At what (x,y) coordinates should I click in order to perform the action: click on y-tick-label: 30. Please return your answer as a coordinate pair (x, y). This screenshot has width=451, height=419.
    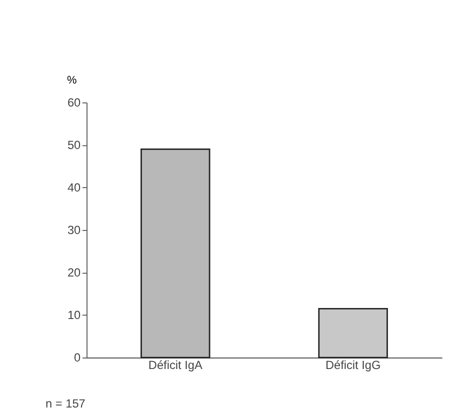
    Looking at the image, I should click on (74, 230).